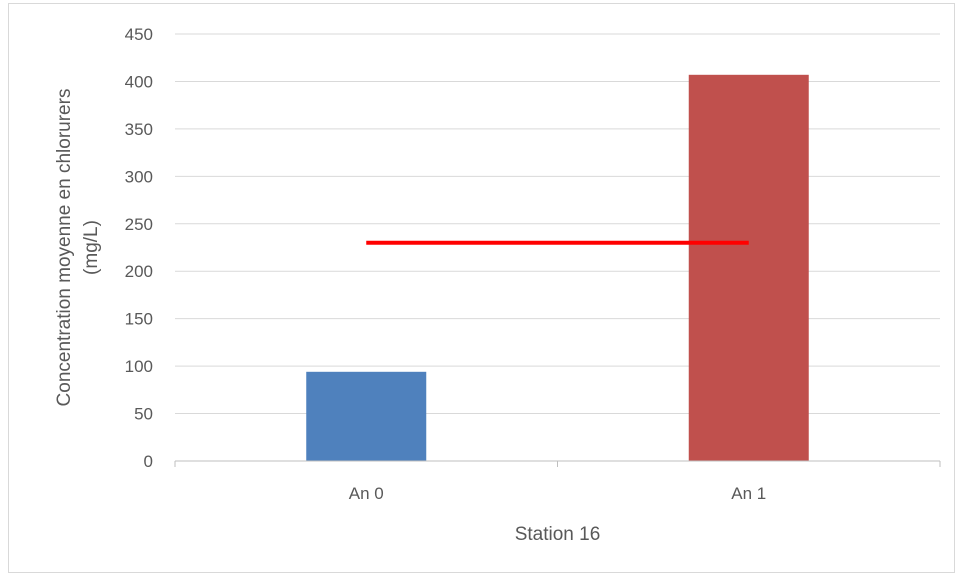 Image resolution: width=958 pixels, height=577 pixels. What do you see at coordinates (558, 534) in the screenshot?
I see `x-axis-title: Station 16` at bounding box center [558, 534].